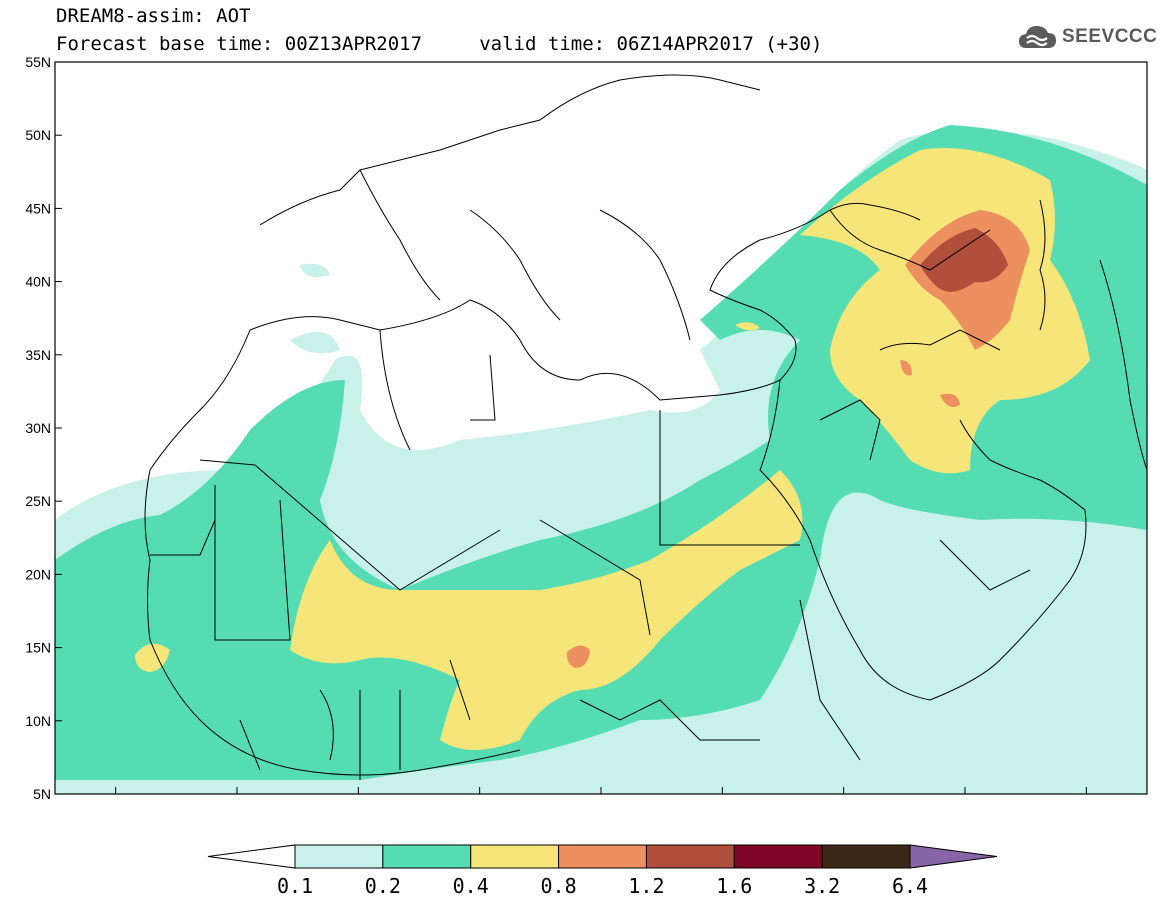 The image size is (1165, 905). I want to click on seevccc-logo: SEEVCCC, so click(1087, 37).